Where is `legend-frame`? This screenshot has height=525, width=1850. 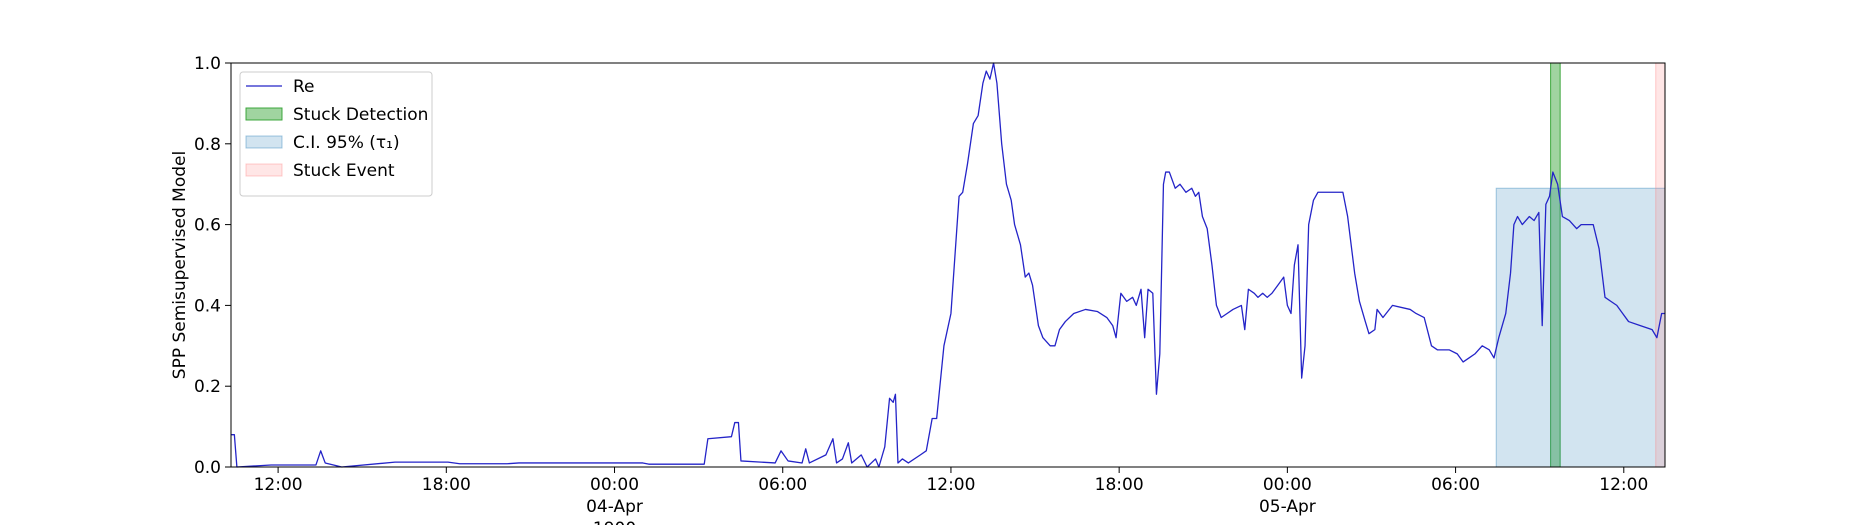 legend-frame is located at coordinates (336, 134).